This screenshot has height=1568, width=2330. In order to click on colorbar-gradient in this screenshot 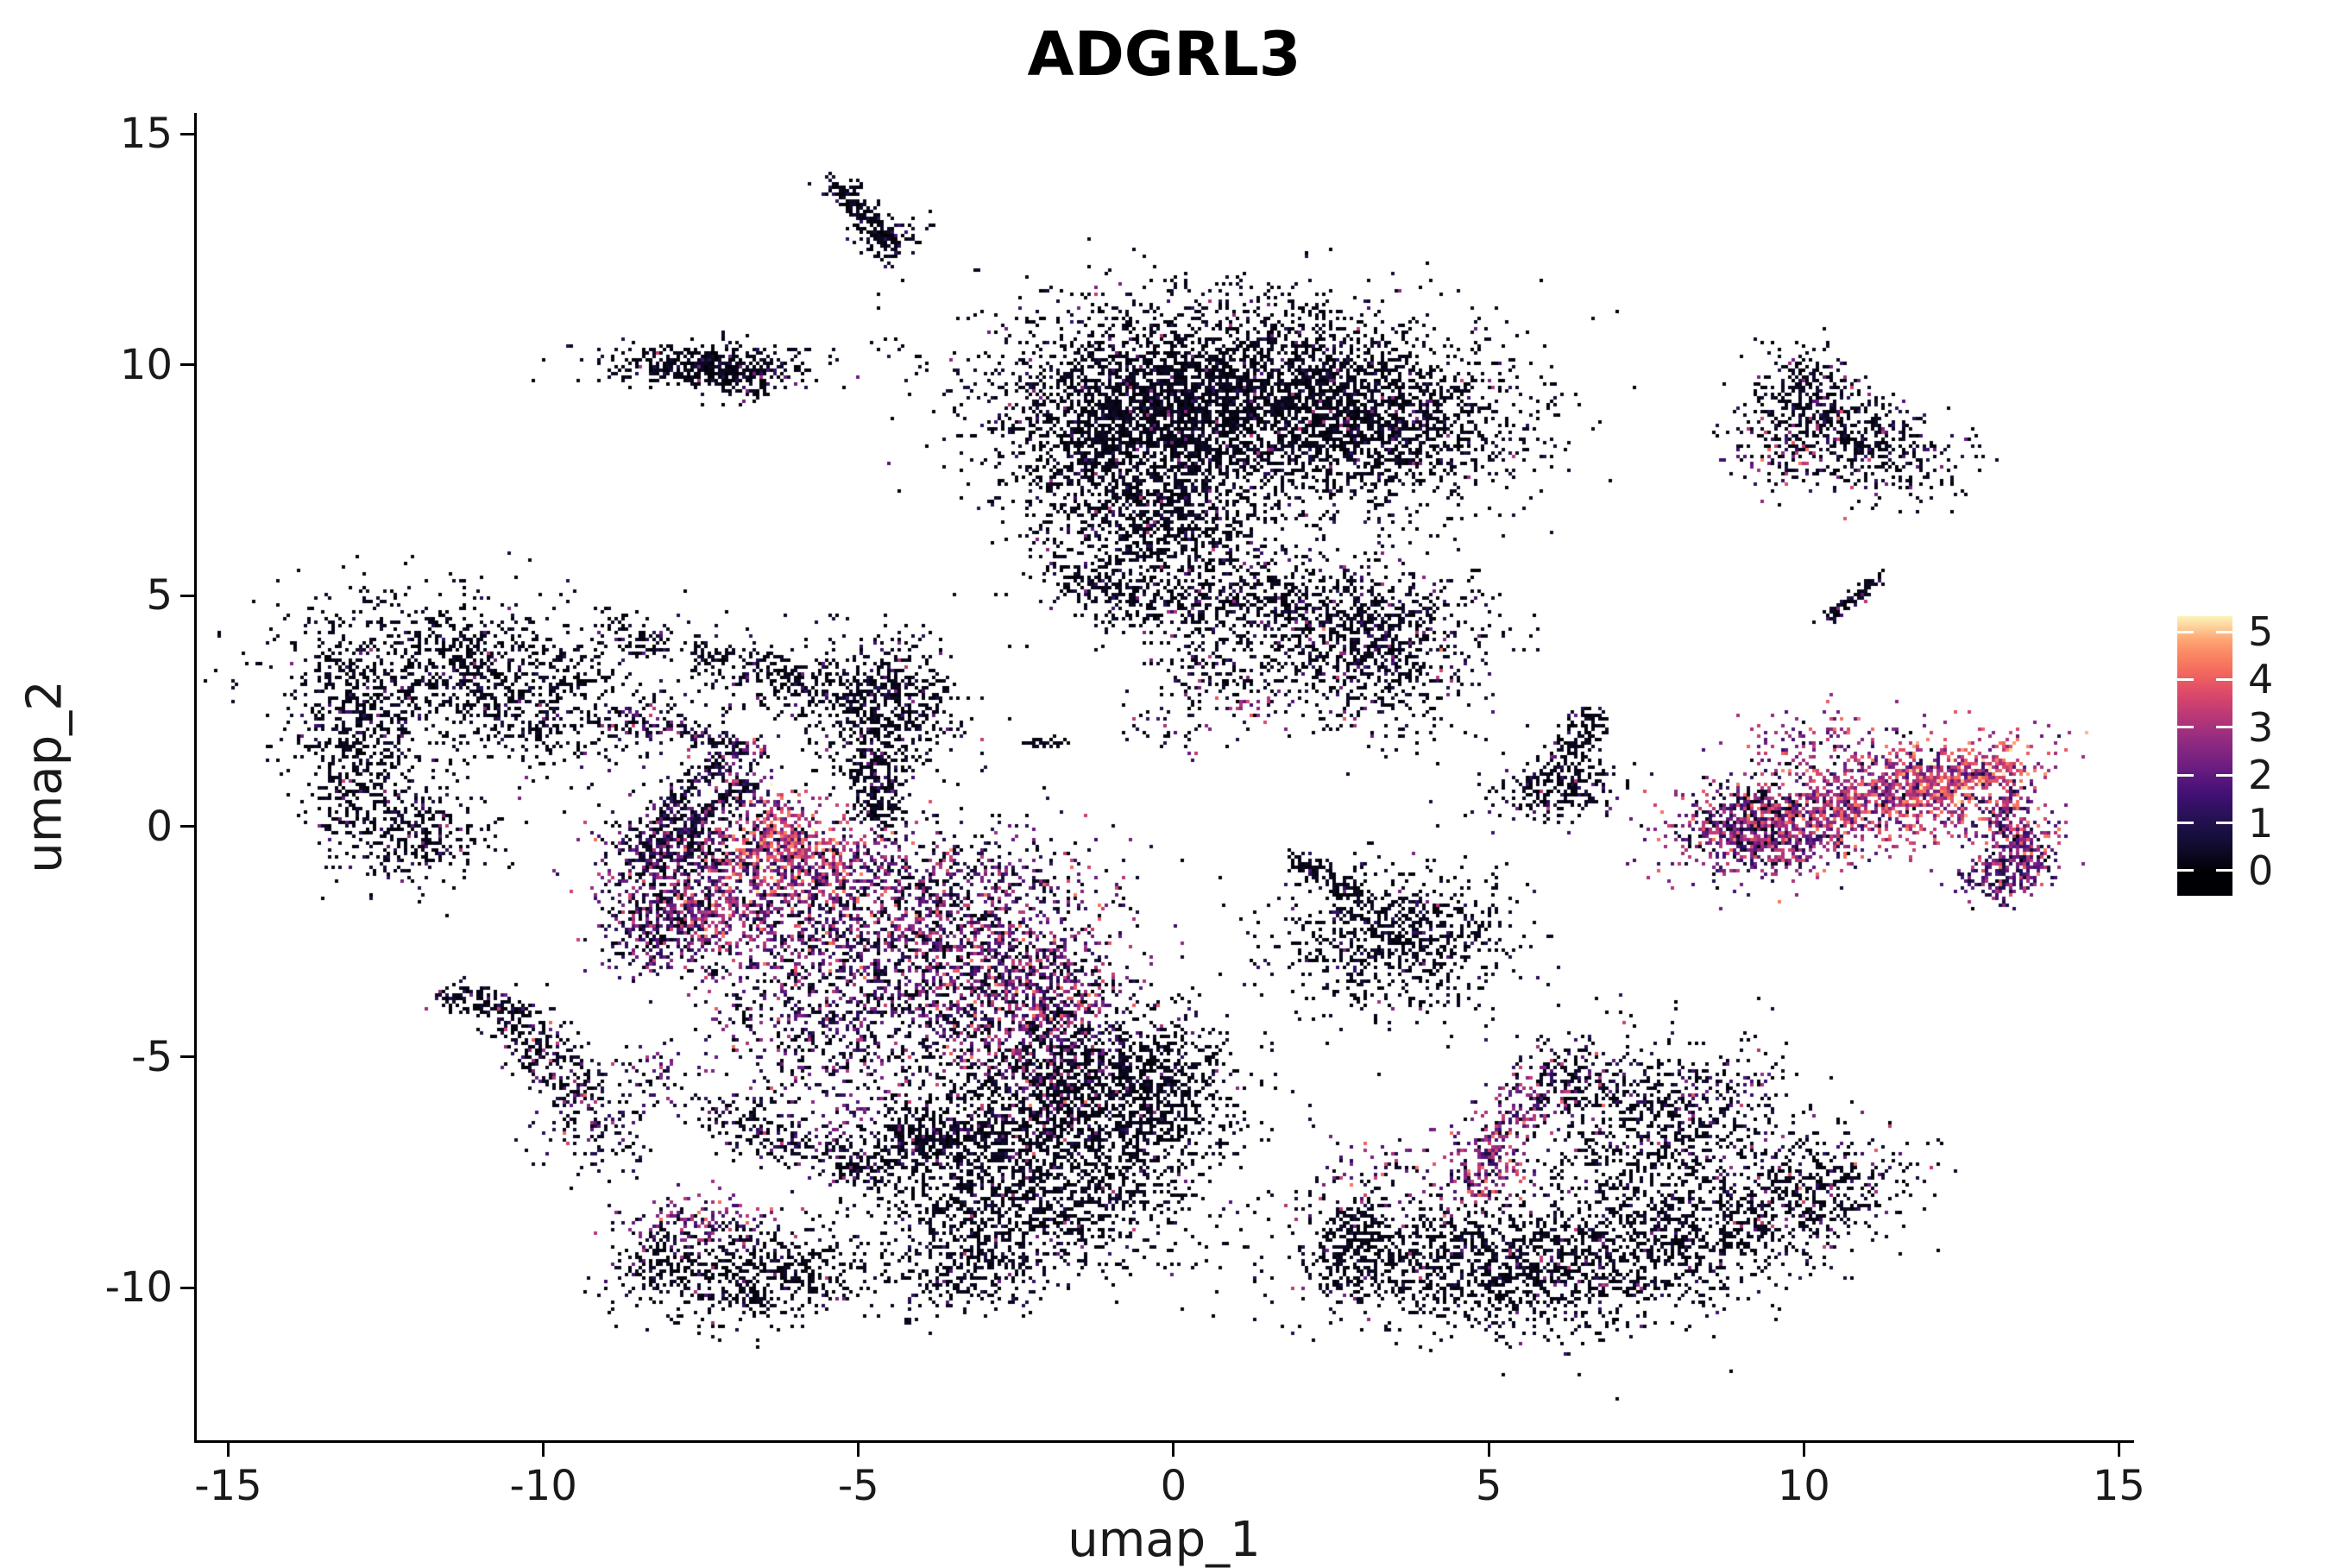, I will do `click(2205, 756)`.